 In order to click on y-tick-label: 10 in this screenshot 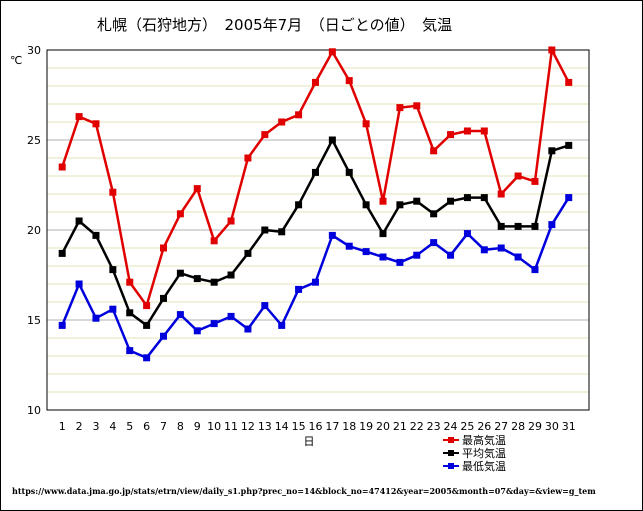, I will do `click(34, 410)`.